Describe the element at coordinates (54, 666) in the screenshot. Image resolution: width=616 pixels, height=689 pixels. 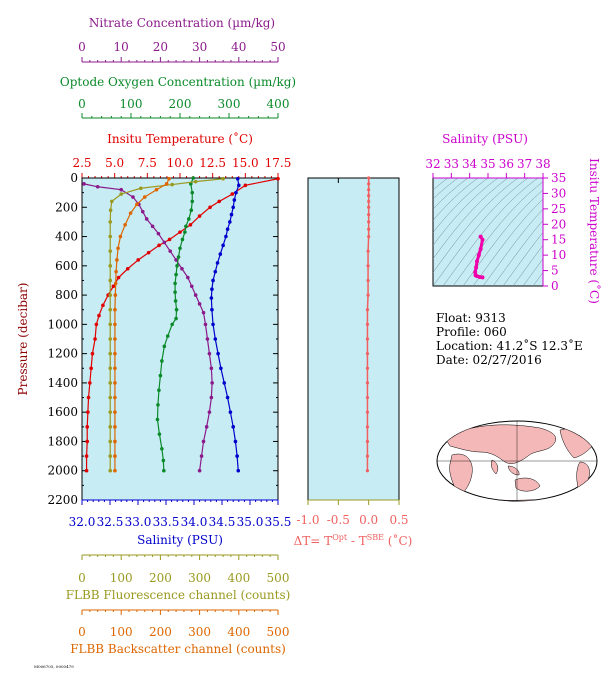
I see `footer-id: M006705, 0000479` at that location.